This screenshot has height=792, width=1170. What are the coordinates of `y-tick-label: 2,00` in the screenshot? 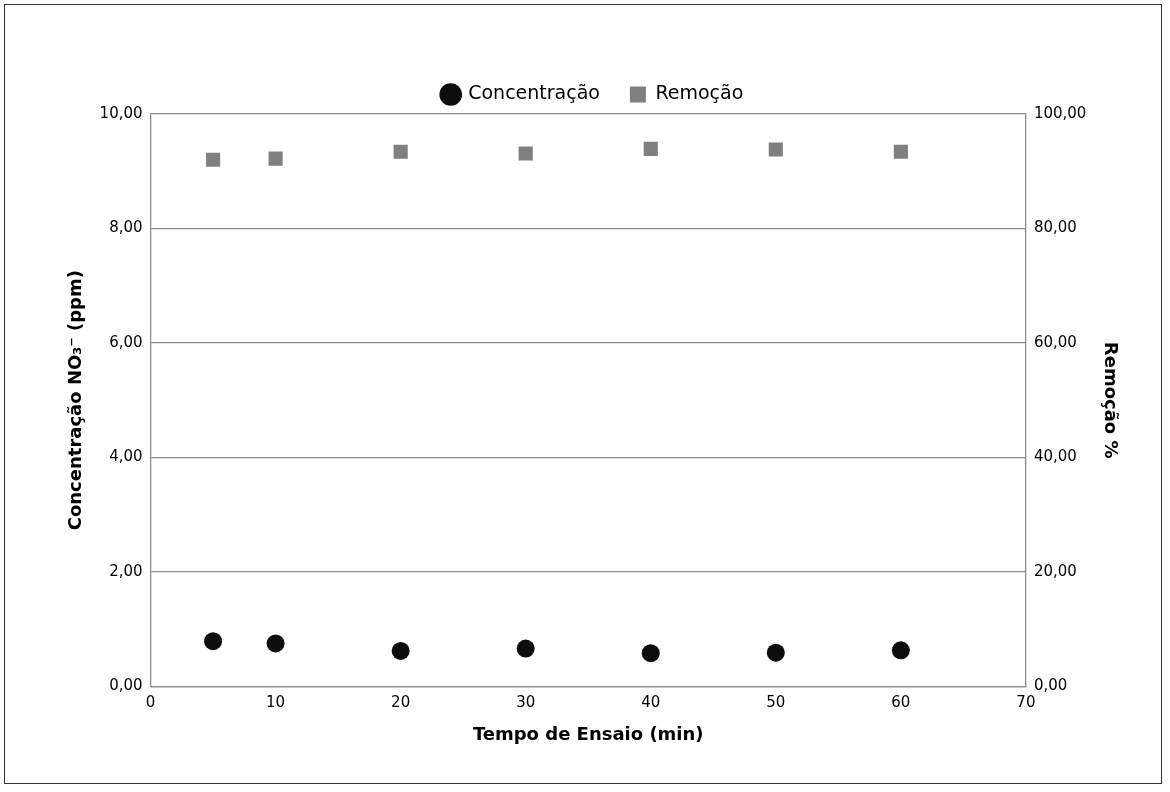 It's located at (126, 570).